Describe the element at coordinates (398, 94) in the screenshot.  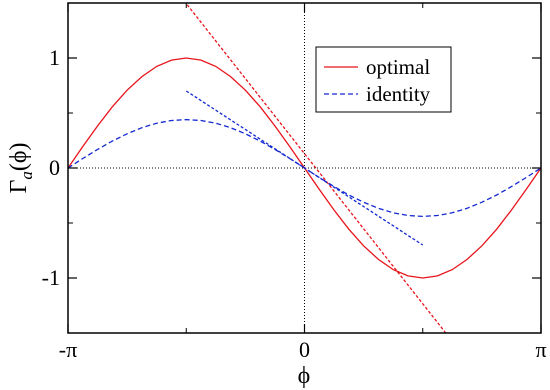
I see `legend-label-identity: identity` at that location.